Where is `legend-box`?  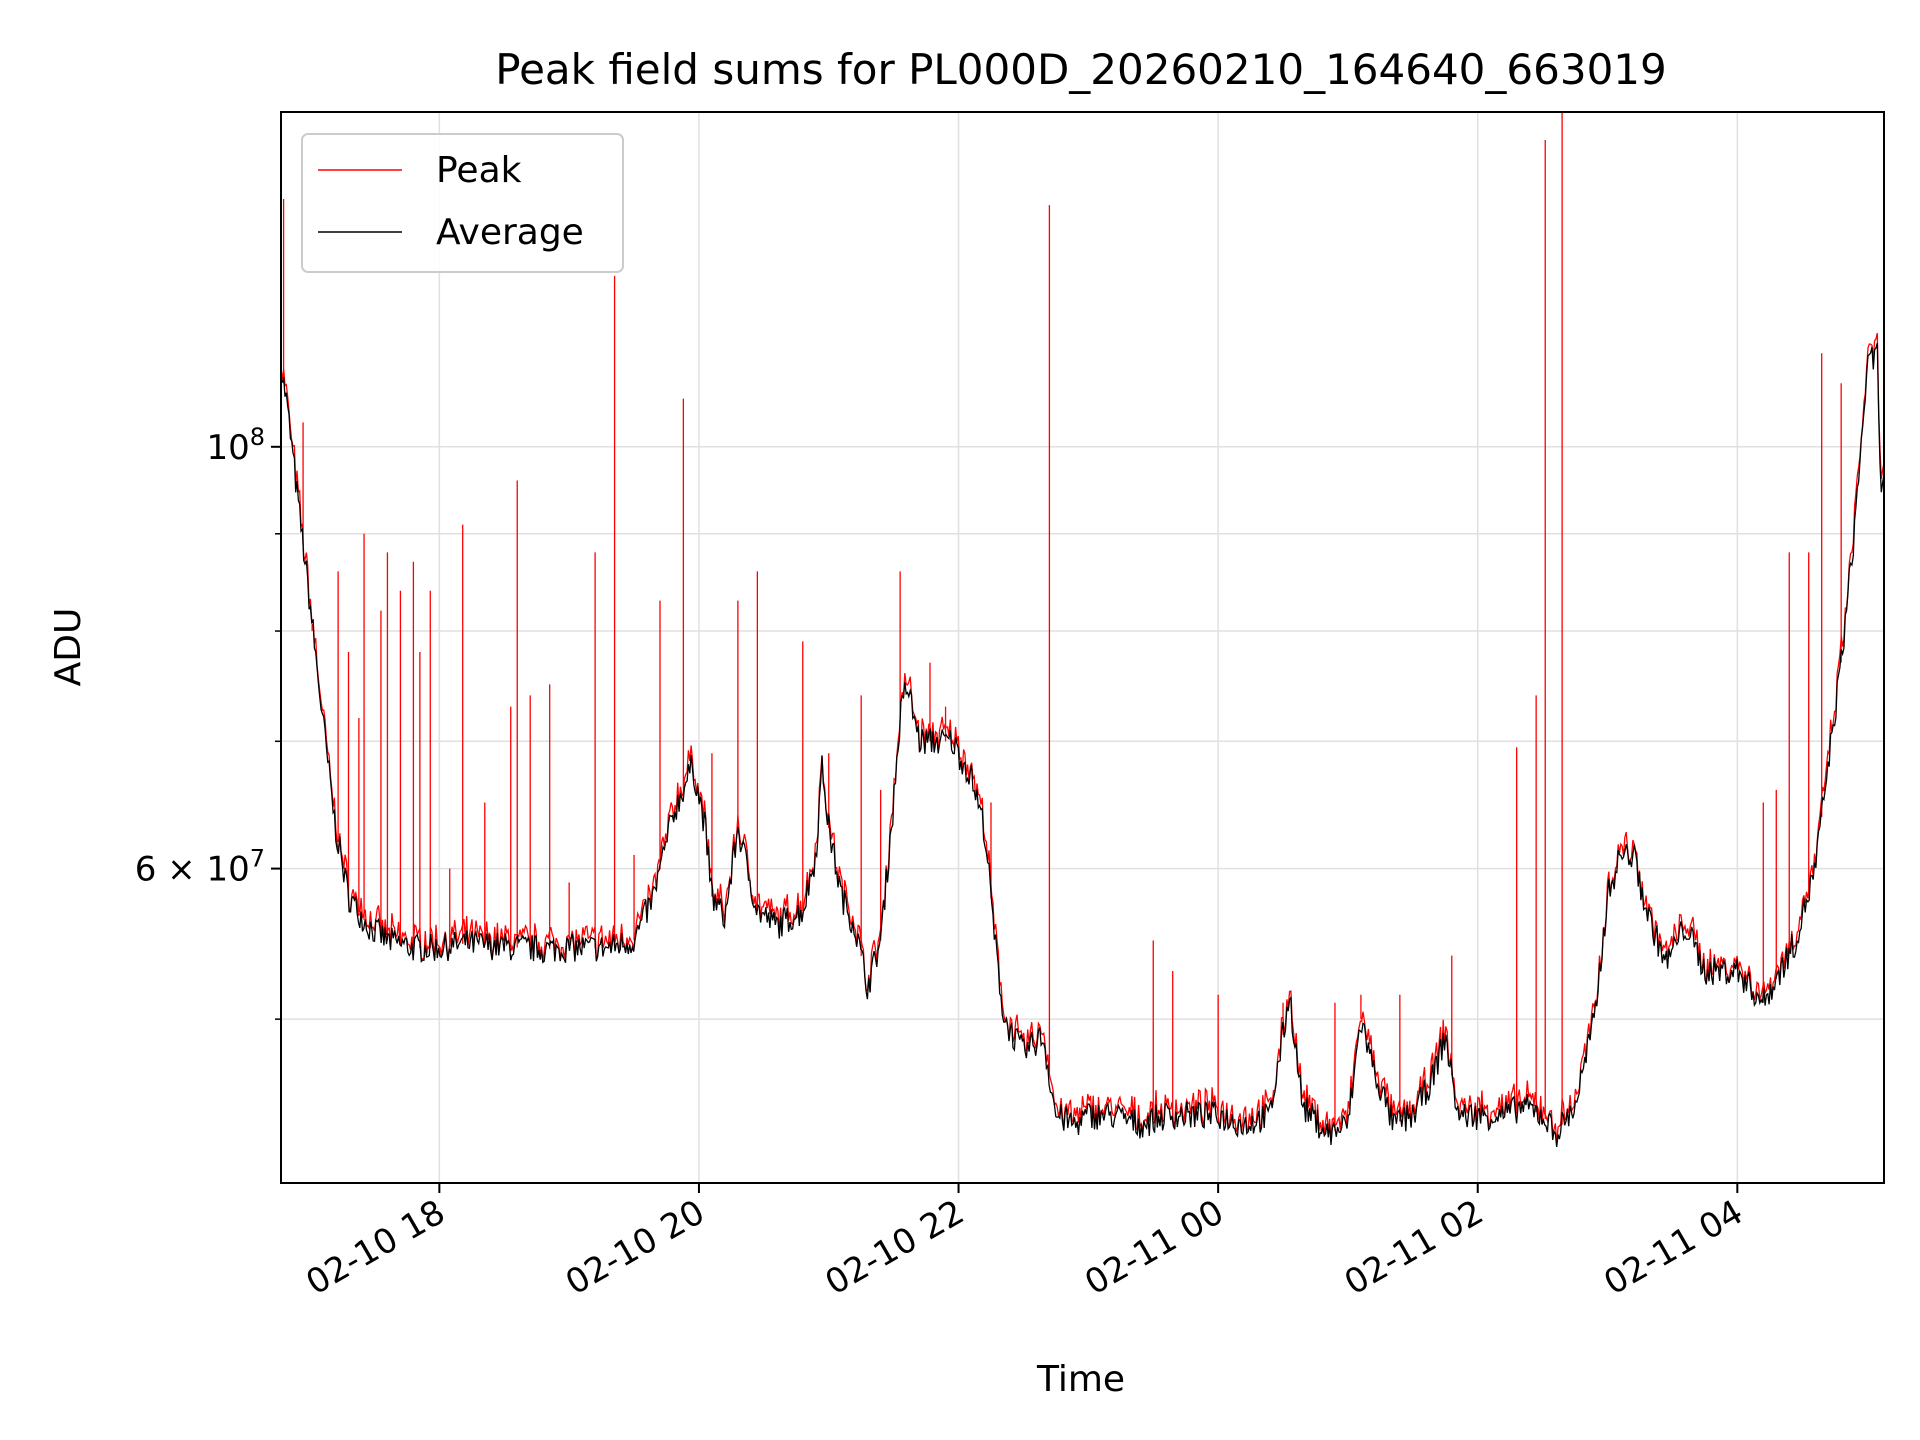 legend-box is located at coordinates (462, 203).